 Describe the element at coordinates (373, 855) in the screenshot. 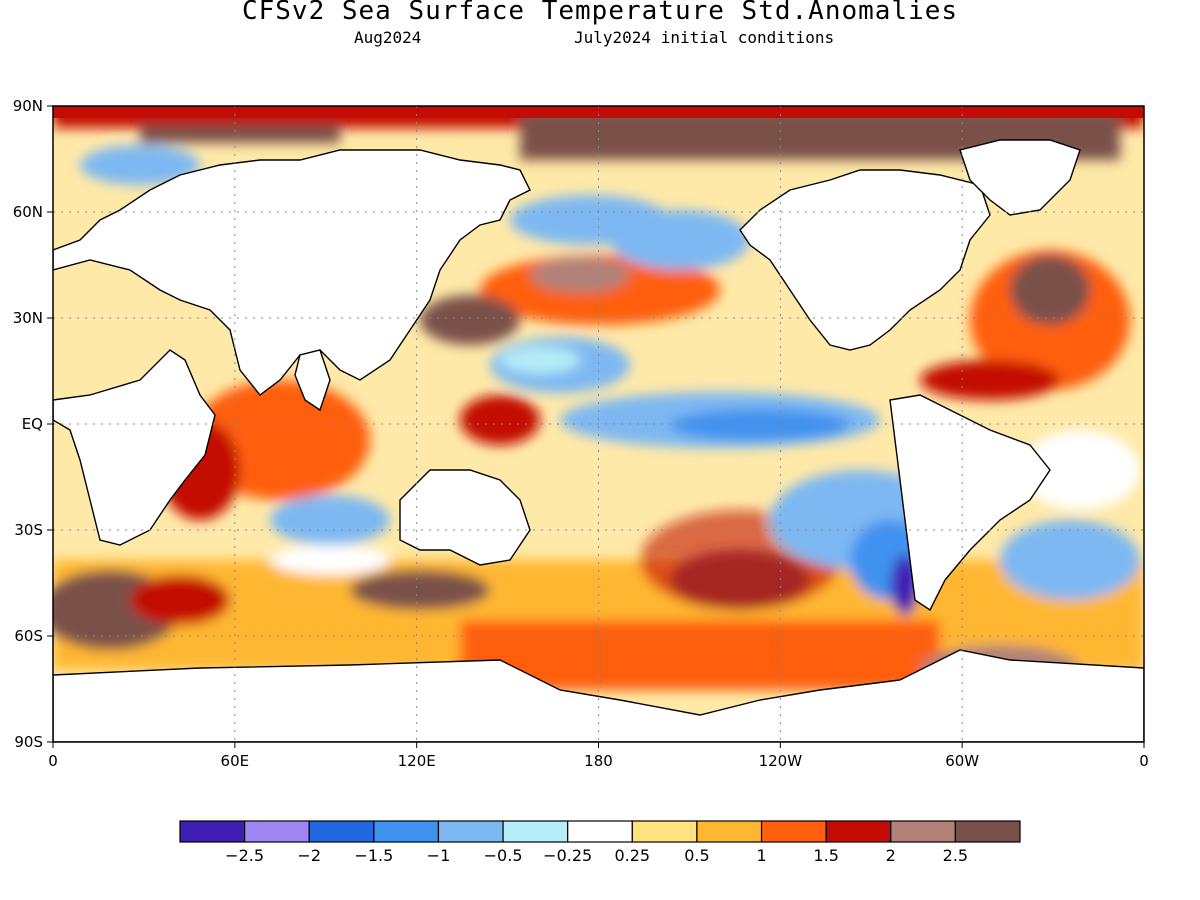

I see `colorbar-label: −1.5` at that location.